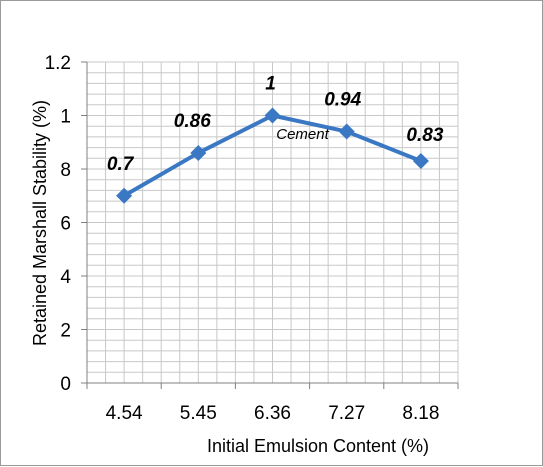  What do you see at coordinates (272, 155) in the screenshot?
I see `series` at bounding box center [272, 155].